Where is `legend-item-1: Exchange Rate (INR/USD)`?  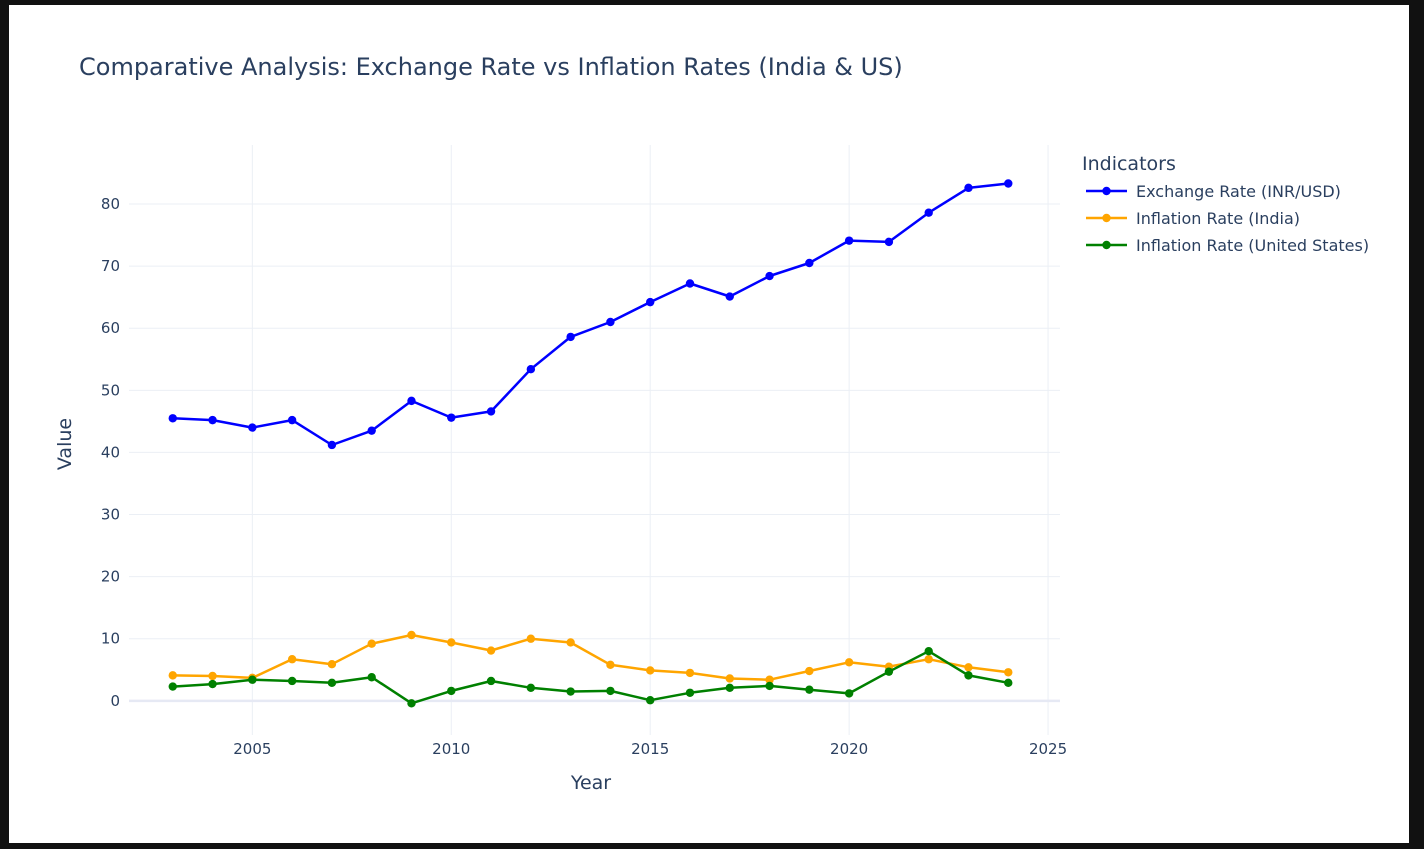
legend-item-1: Exchange Rate (INR/USD) is located at coordinates (1213, 191).